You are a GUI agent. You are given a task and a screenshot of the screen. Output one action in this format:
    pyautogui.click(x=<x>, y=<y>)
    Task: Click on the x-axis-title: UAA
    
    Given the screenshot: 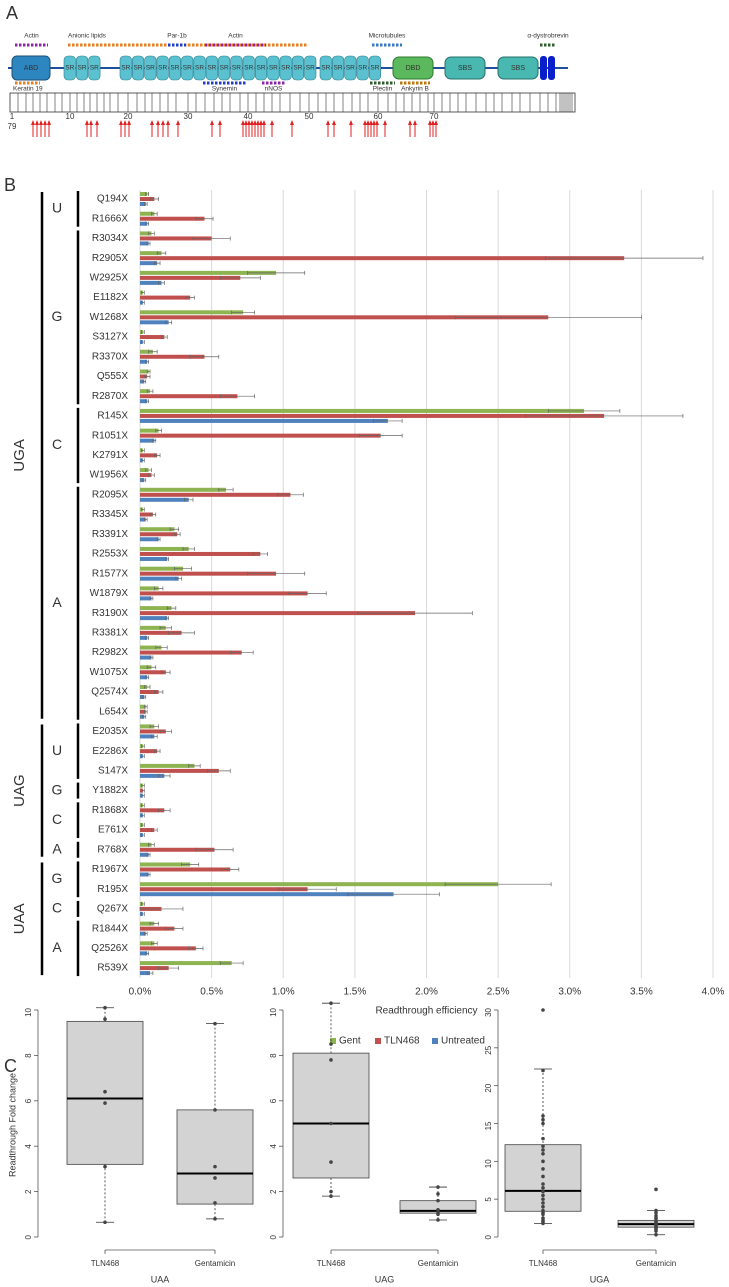 What is the action you would take?
    pyautogui.click(x=160, y=1279)
    